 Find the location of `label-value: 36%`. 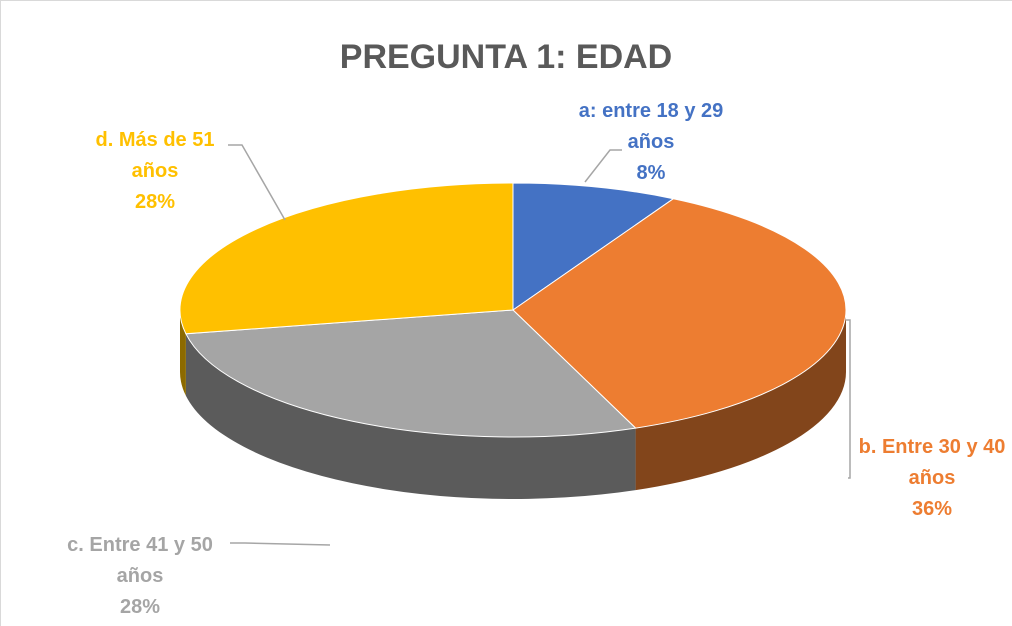

label-value: 36% is located at coordinates (932, 509).